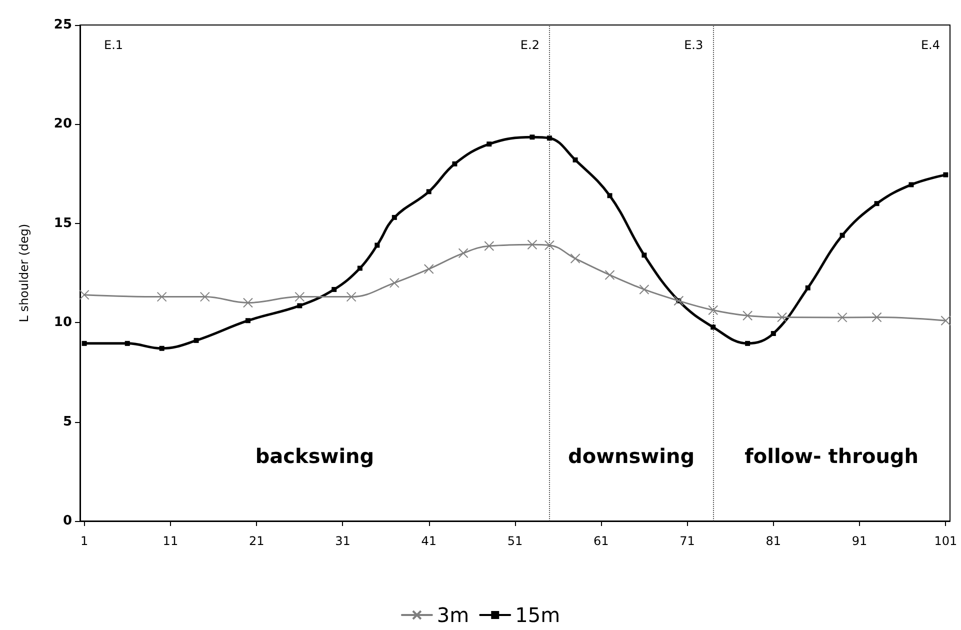  I want to click on annotation: E.1, so click(114, 45).